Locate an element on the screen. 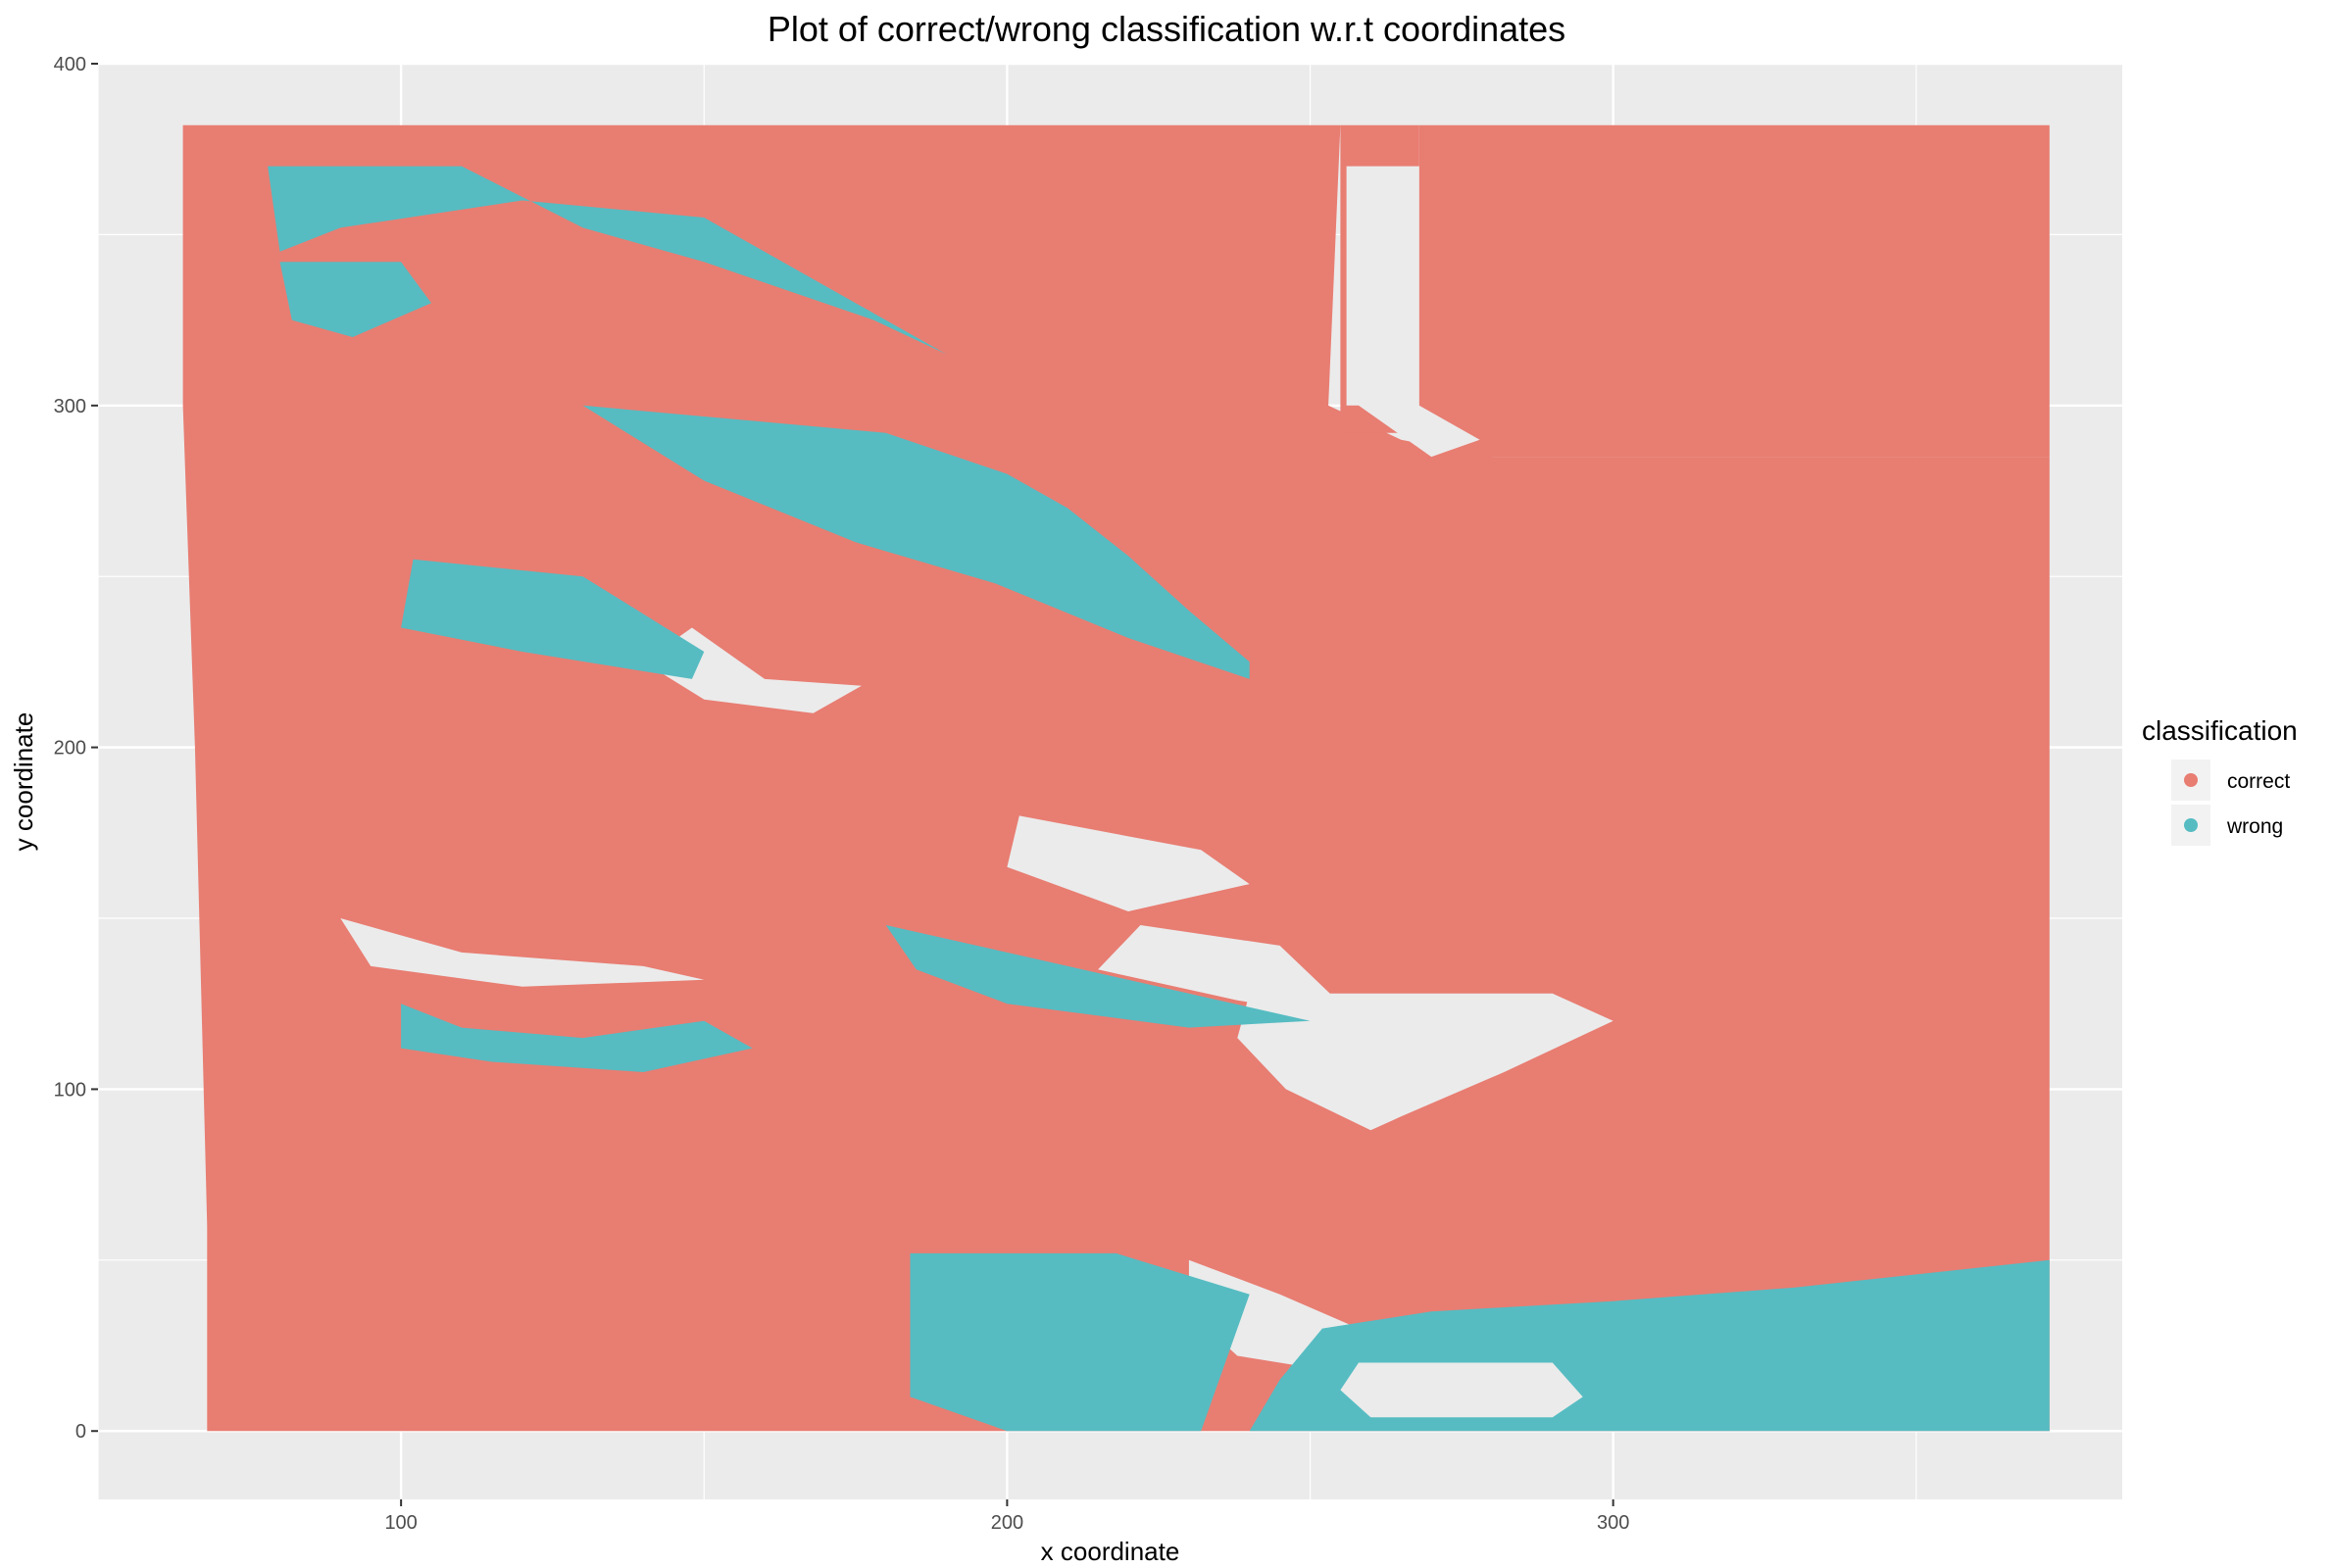  legend-label: wrong is located at coordinates (2254, 826).